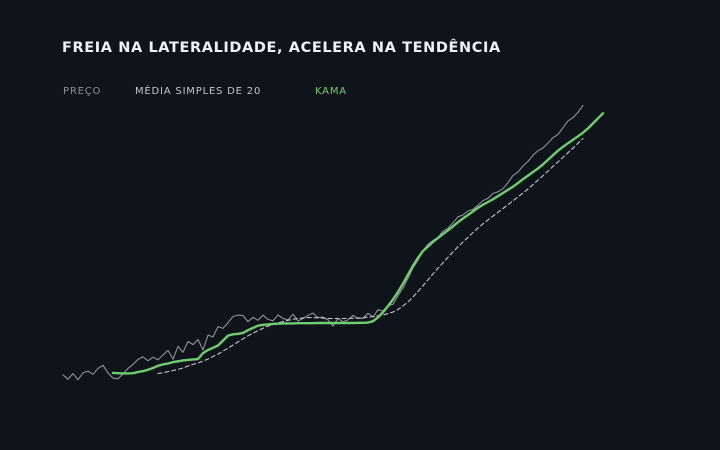 This screenshot has width=720, height=450. What do you see at coordinates (331, 91) in the screenshot?
I see `legend-item-kama: KAMA` at bounding box center [331, 91].